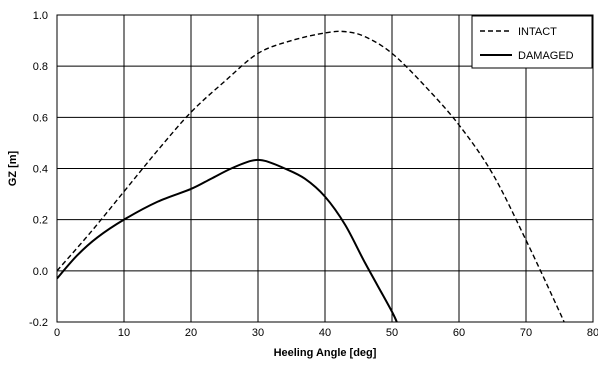  What do you see at coordinates (40, 118) in the screenshot?
I see `y-tick-label: 0.6` at bounding box center [40, 118].